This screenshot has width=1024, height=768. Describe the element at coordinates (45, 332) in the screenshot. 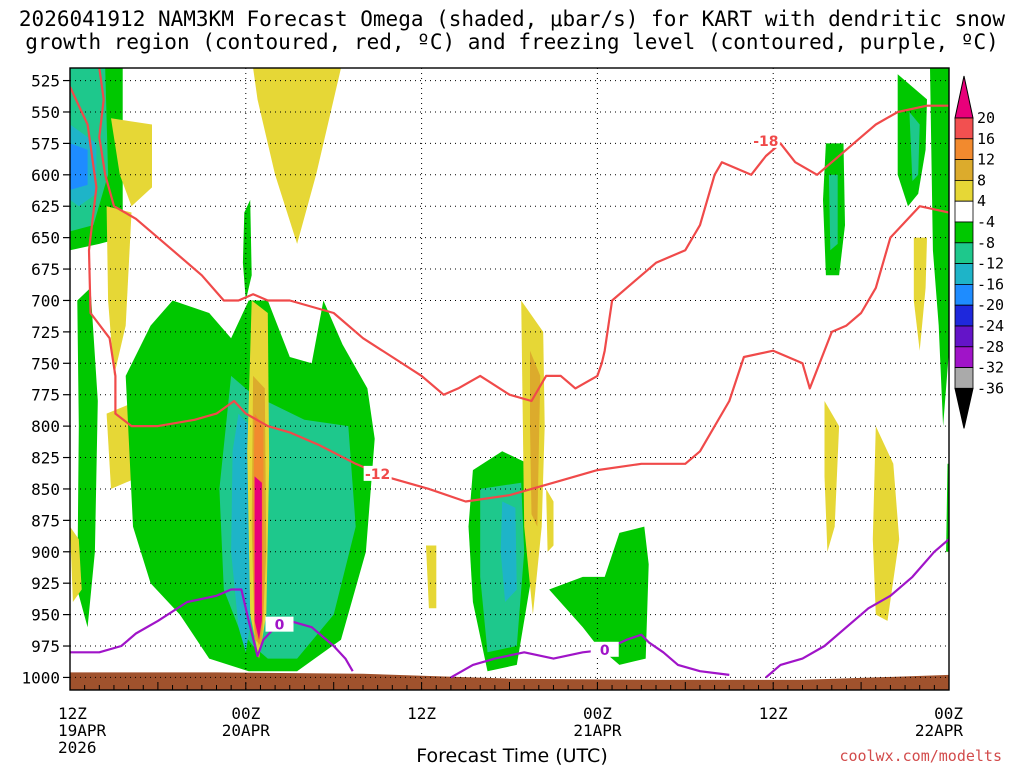

I see `y-tick-label: 725` at that location.